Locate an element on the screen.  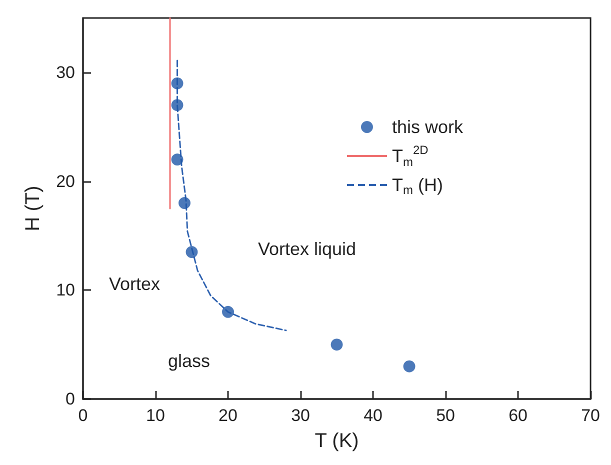
annotation: Vortex liquid is located at coordinates (307, 249).